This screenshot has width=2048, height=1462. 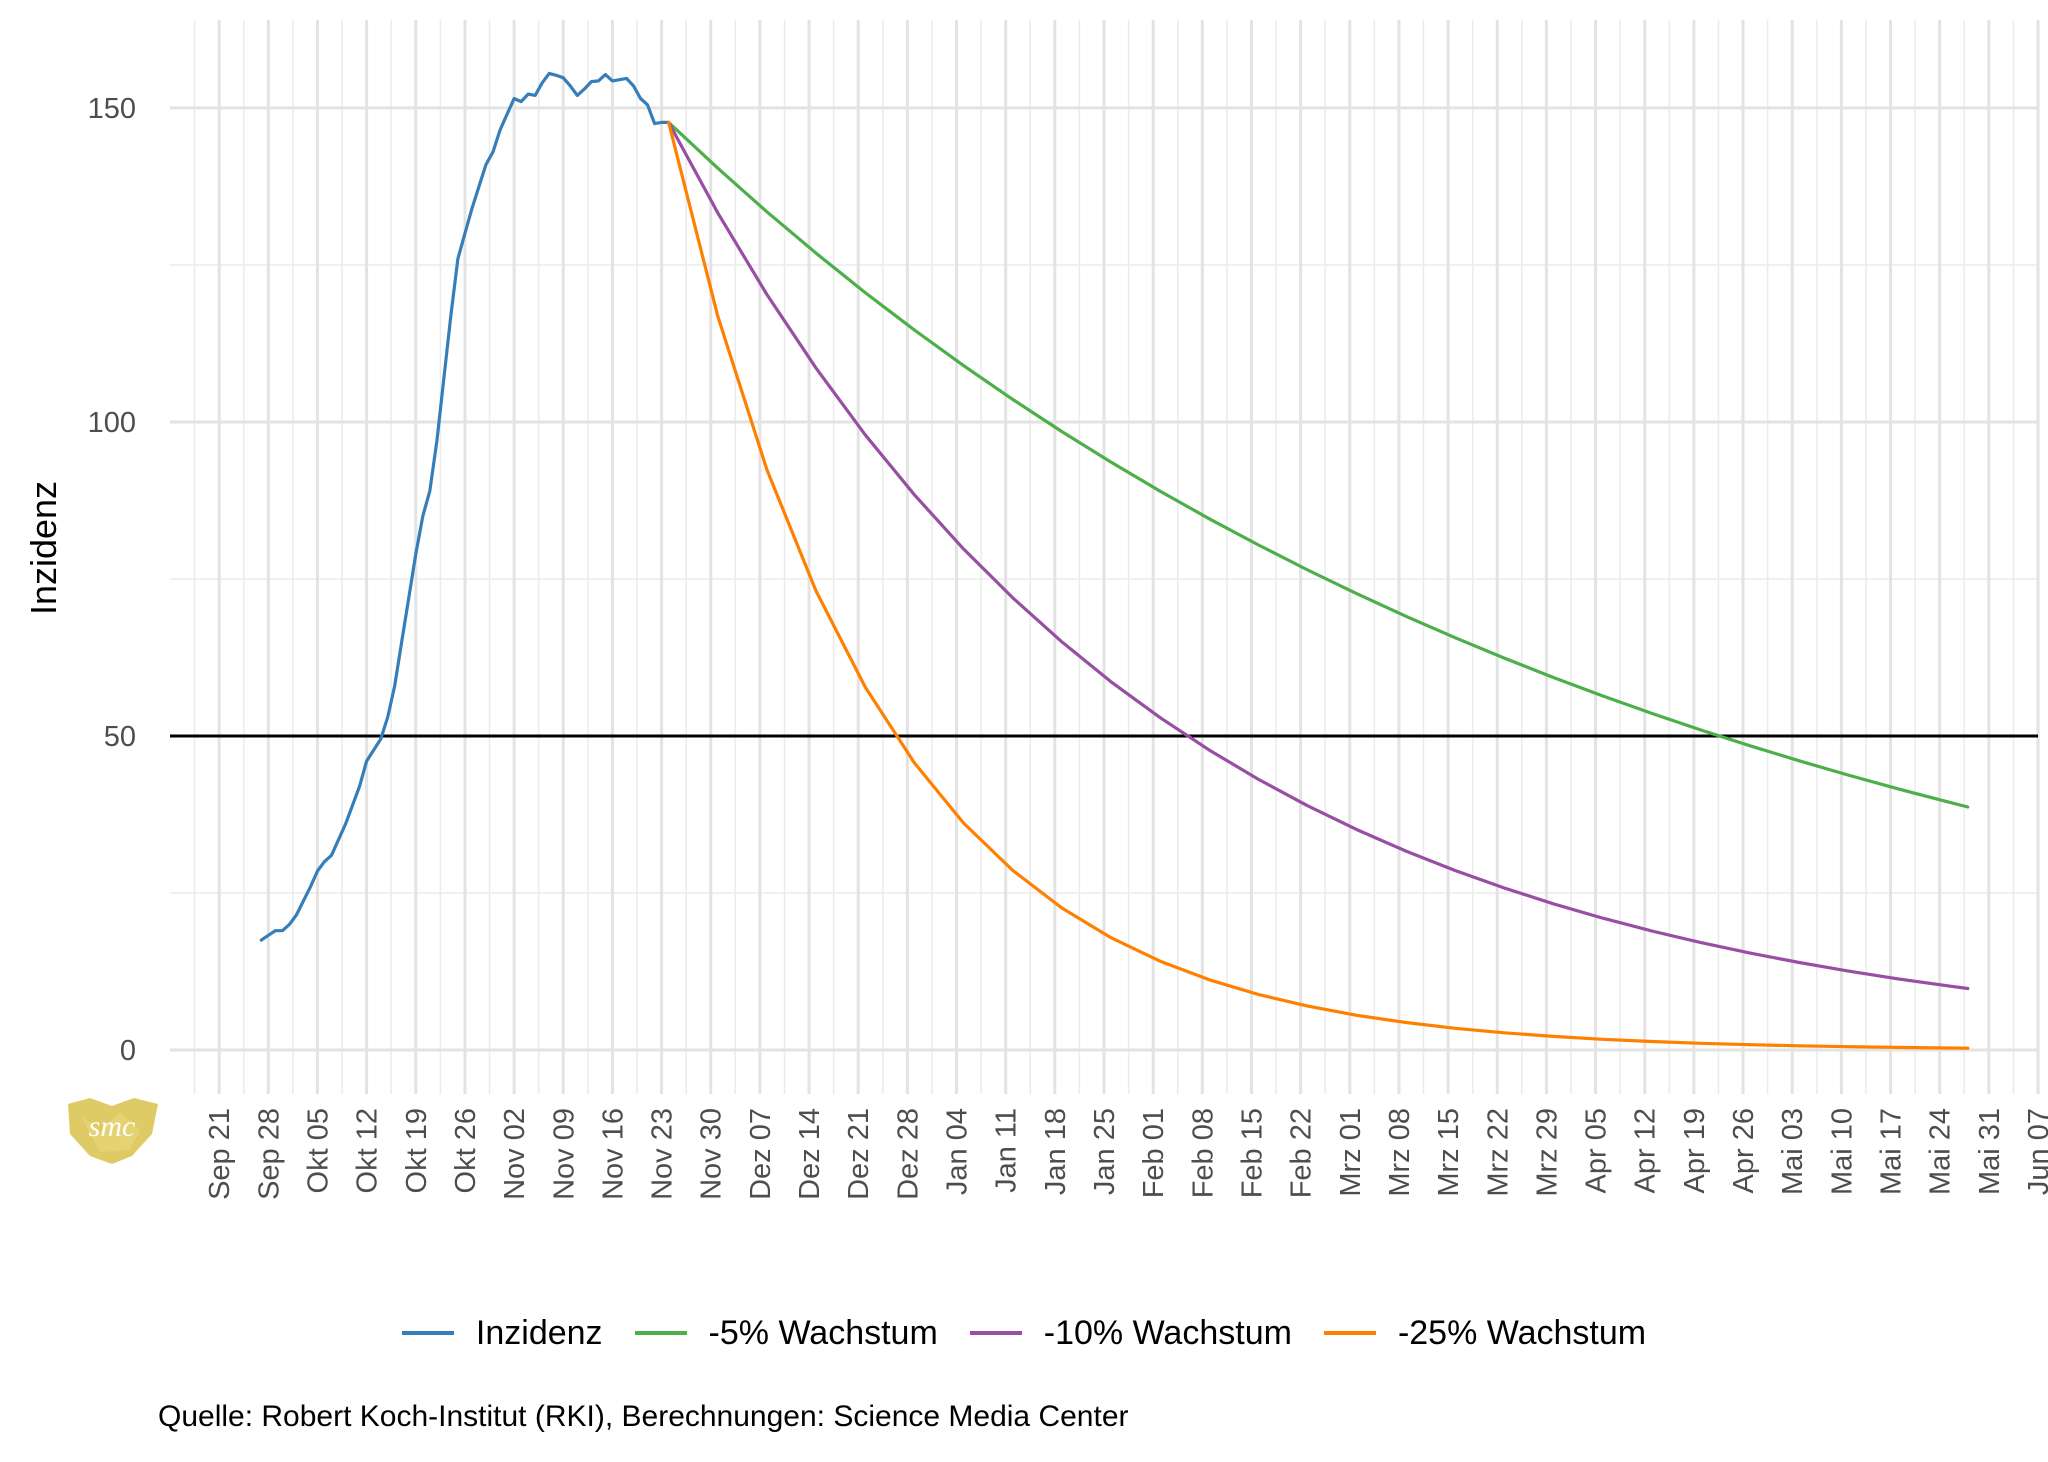 I want to click on legend-item: -5% Wachstum, so click(x=786, y=1333).